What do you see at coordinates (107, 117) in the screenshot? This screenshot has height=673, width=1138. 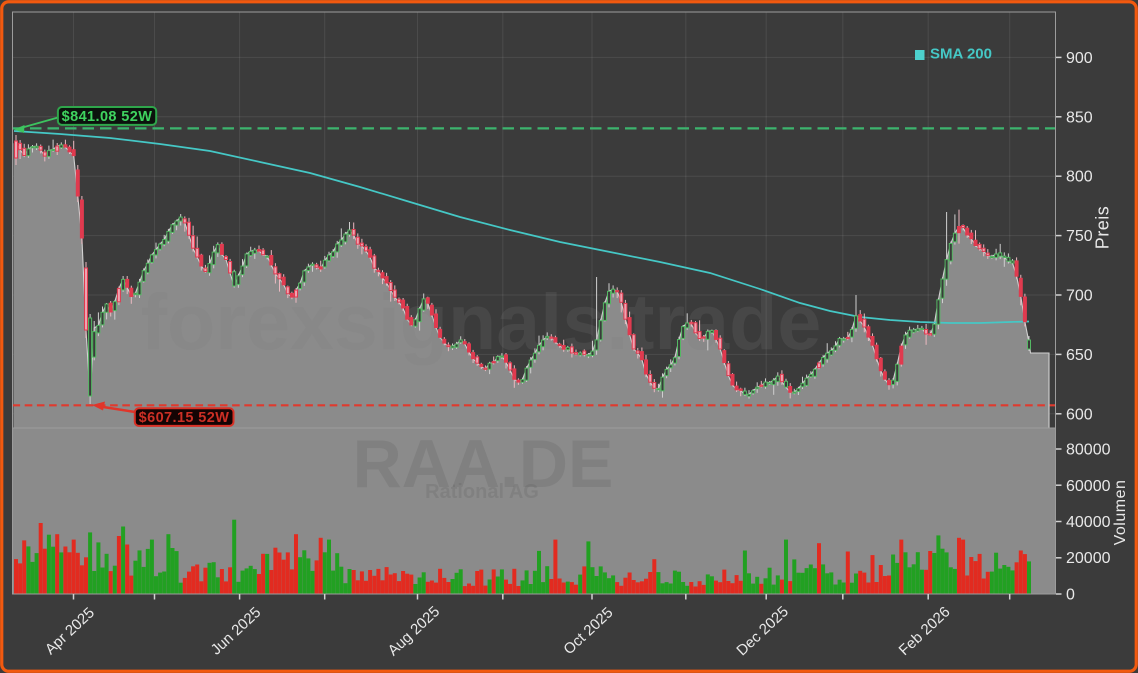 I see `svg-text: $841.08 52W` at bounding box center [107, 117].